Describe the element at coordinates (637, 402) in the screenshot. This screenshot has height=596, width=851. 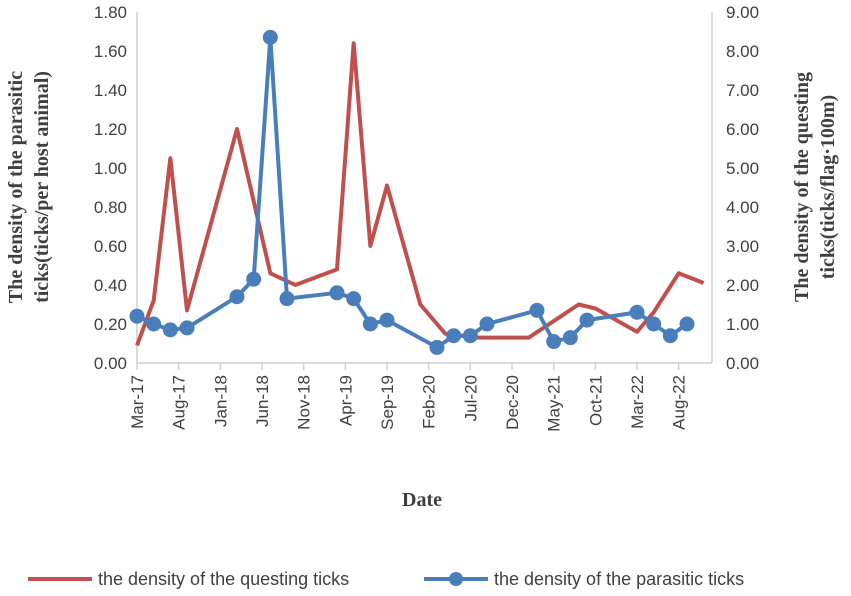
I see `x-tick-label: Mar-22` at that location.